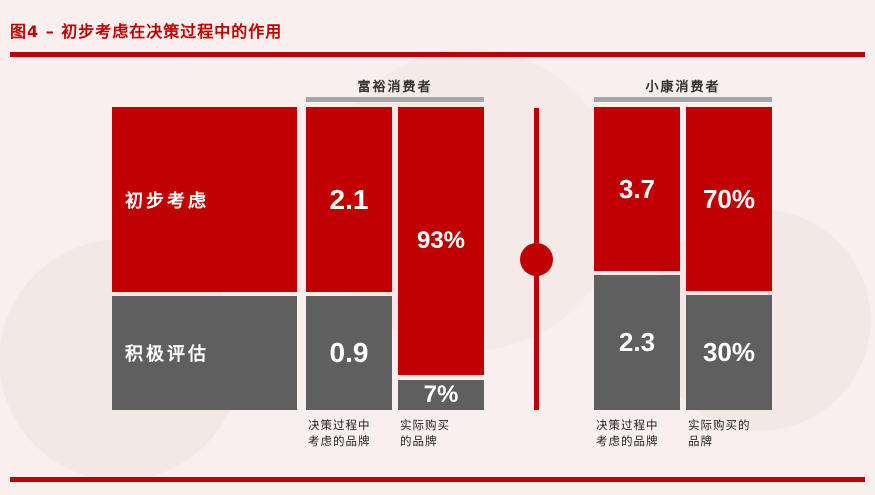  What do you see at coordinates (425, 425) in the screenshot?
I see `caption-line: 实际购买` at bounding box center [425, 425].